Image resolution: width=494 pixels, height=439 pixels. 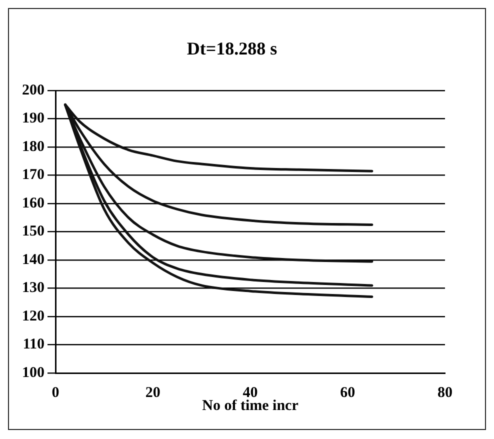 What do you see at coordinates (33, 90) in the screenshot?
I see `y-tick-label: 200` at bounding box center [33, 90].